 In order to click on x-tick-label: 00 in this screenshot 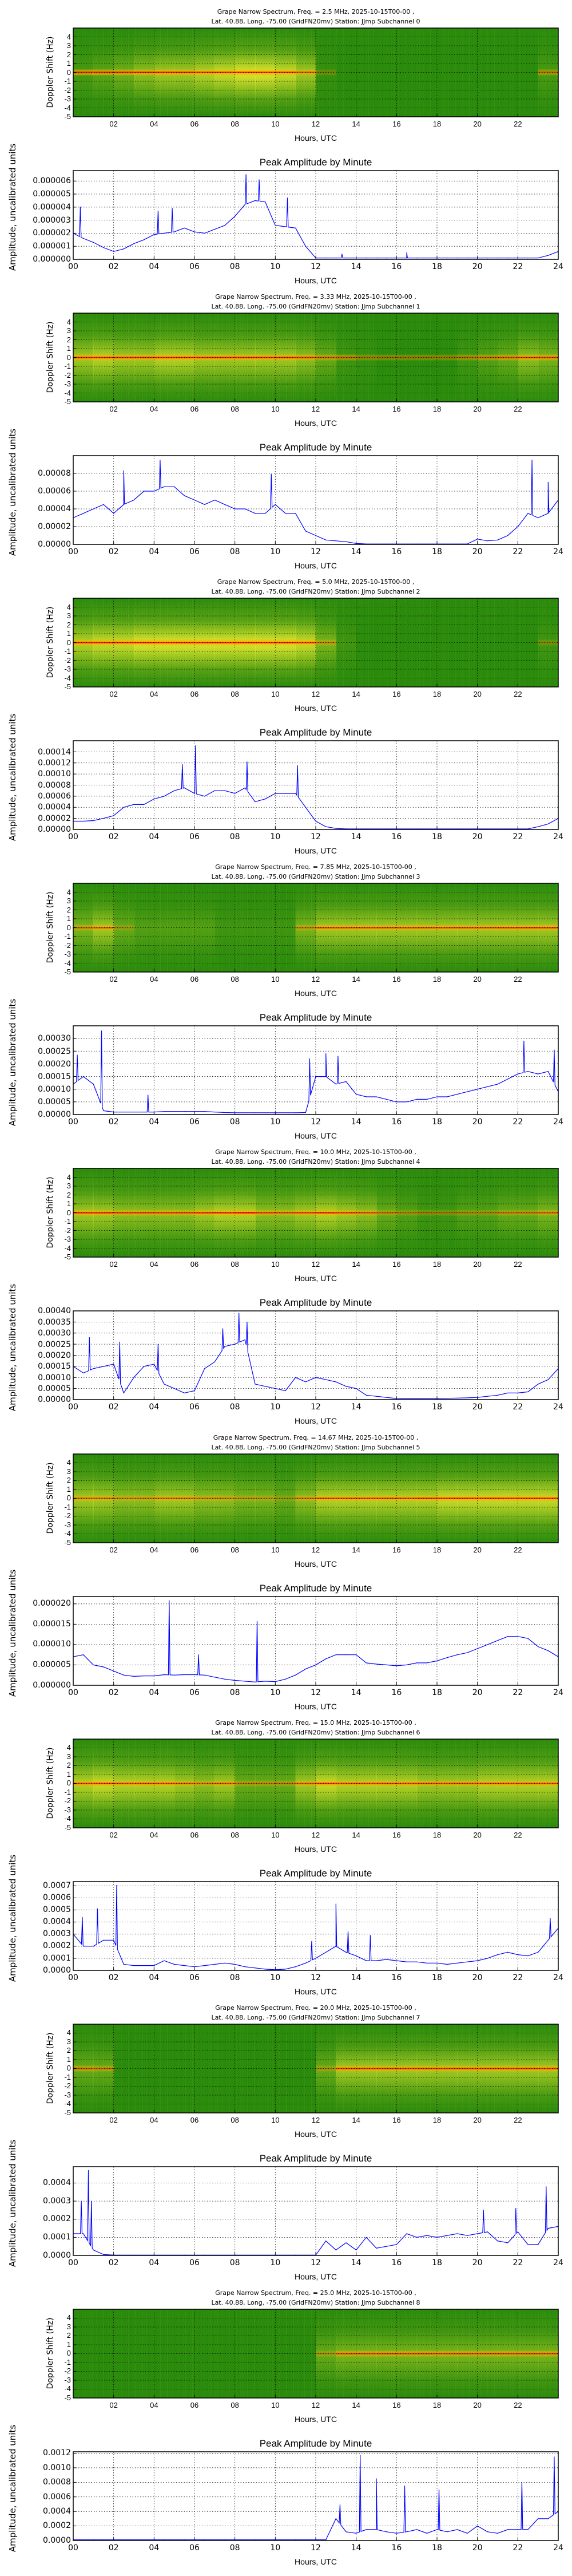, I will do `click(73, 1407)`.